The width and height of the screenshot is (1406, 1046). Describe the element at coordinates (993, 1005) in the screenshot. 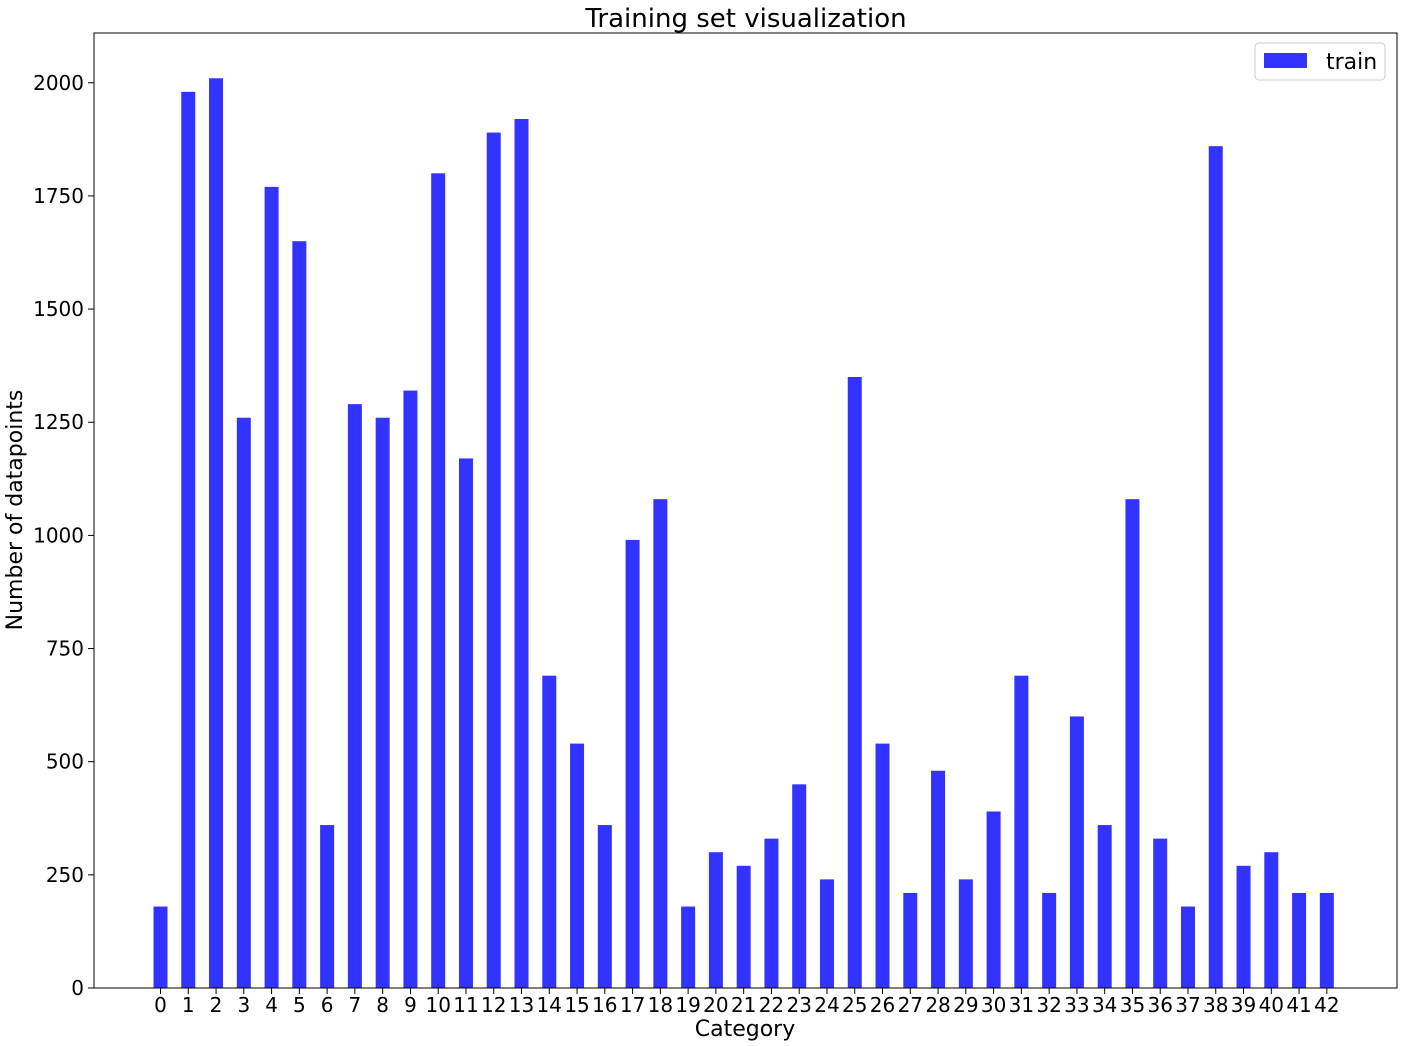

I see `x-tick-label: 30` at that location.